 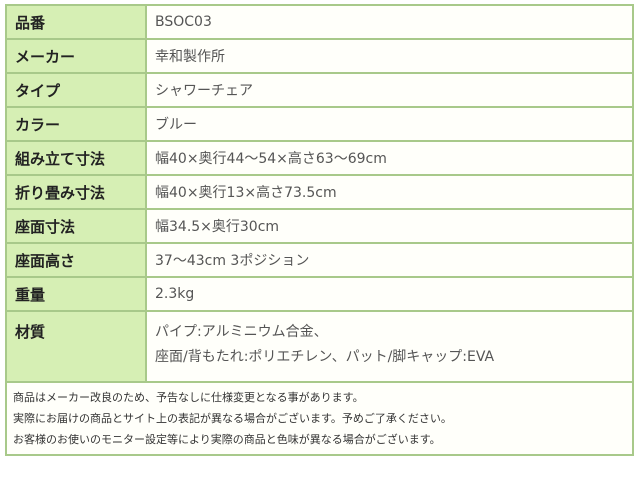 I want to click on spec-value: ブルー, so click(x=389, y=124).